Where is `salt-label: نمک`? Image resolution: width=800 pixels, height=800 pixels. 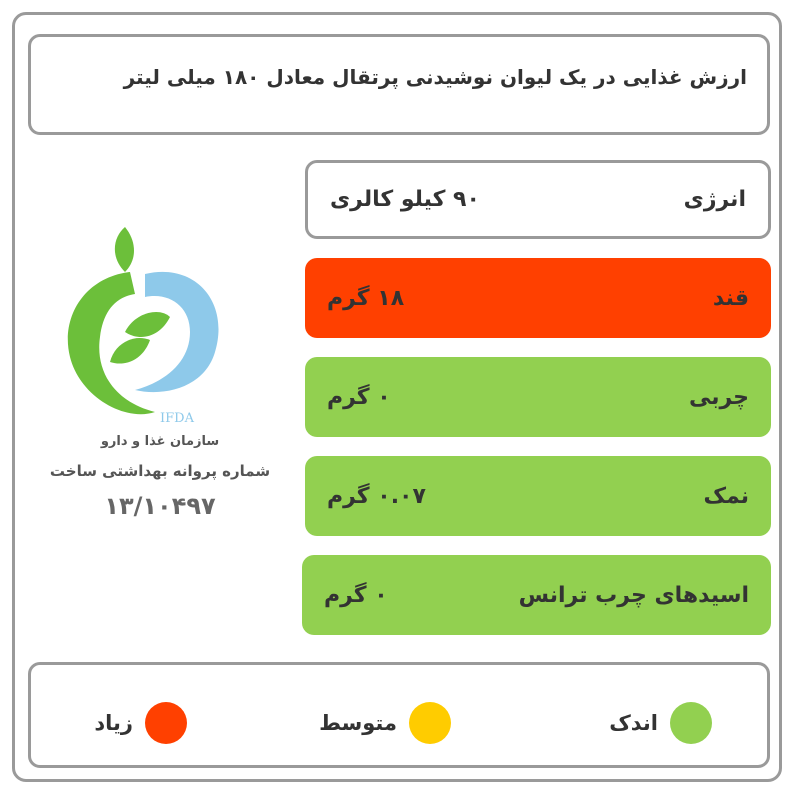
salt-label: نمک is located at coordinates (726, 496).